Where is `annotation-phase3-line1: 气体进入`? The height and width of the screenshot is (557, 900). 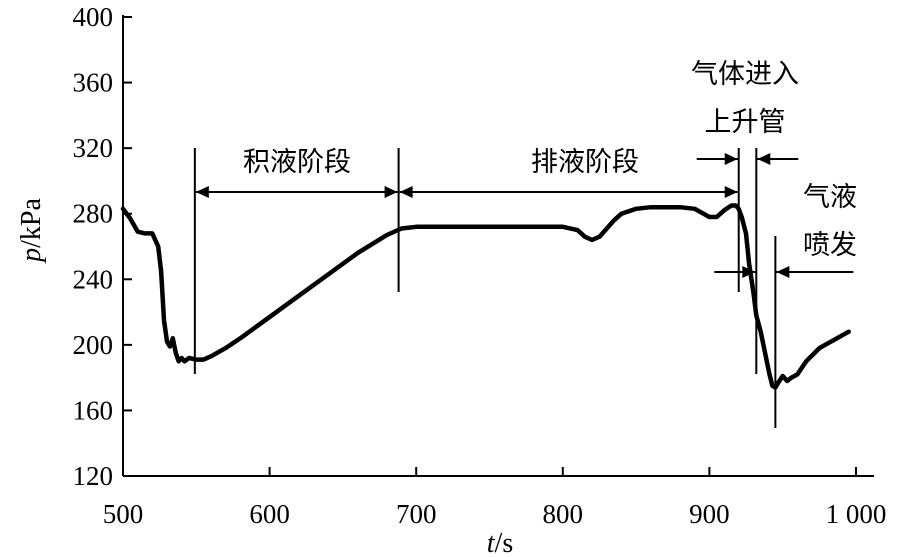 annotation-phase3-line1: 气体进入 is located at coordinates (745, 74).